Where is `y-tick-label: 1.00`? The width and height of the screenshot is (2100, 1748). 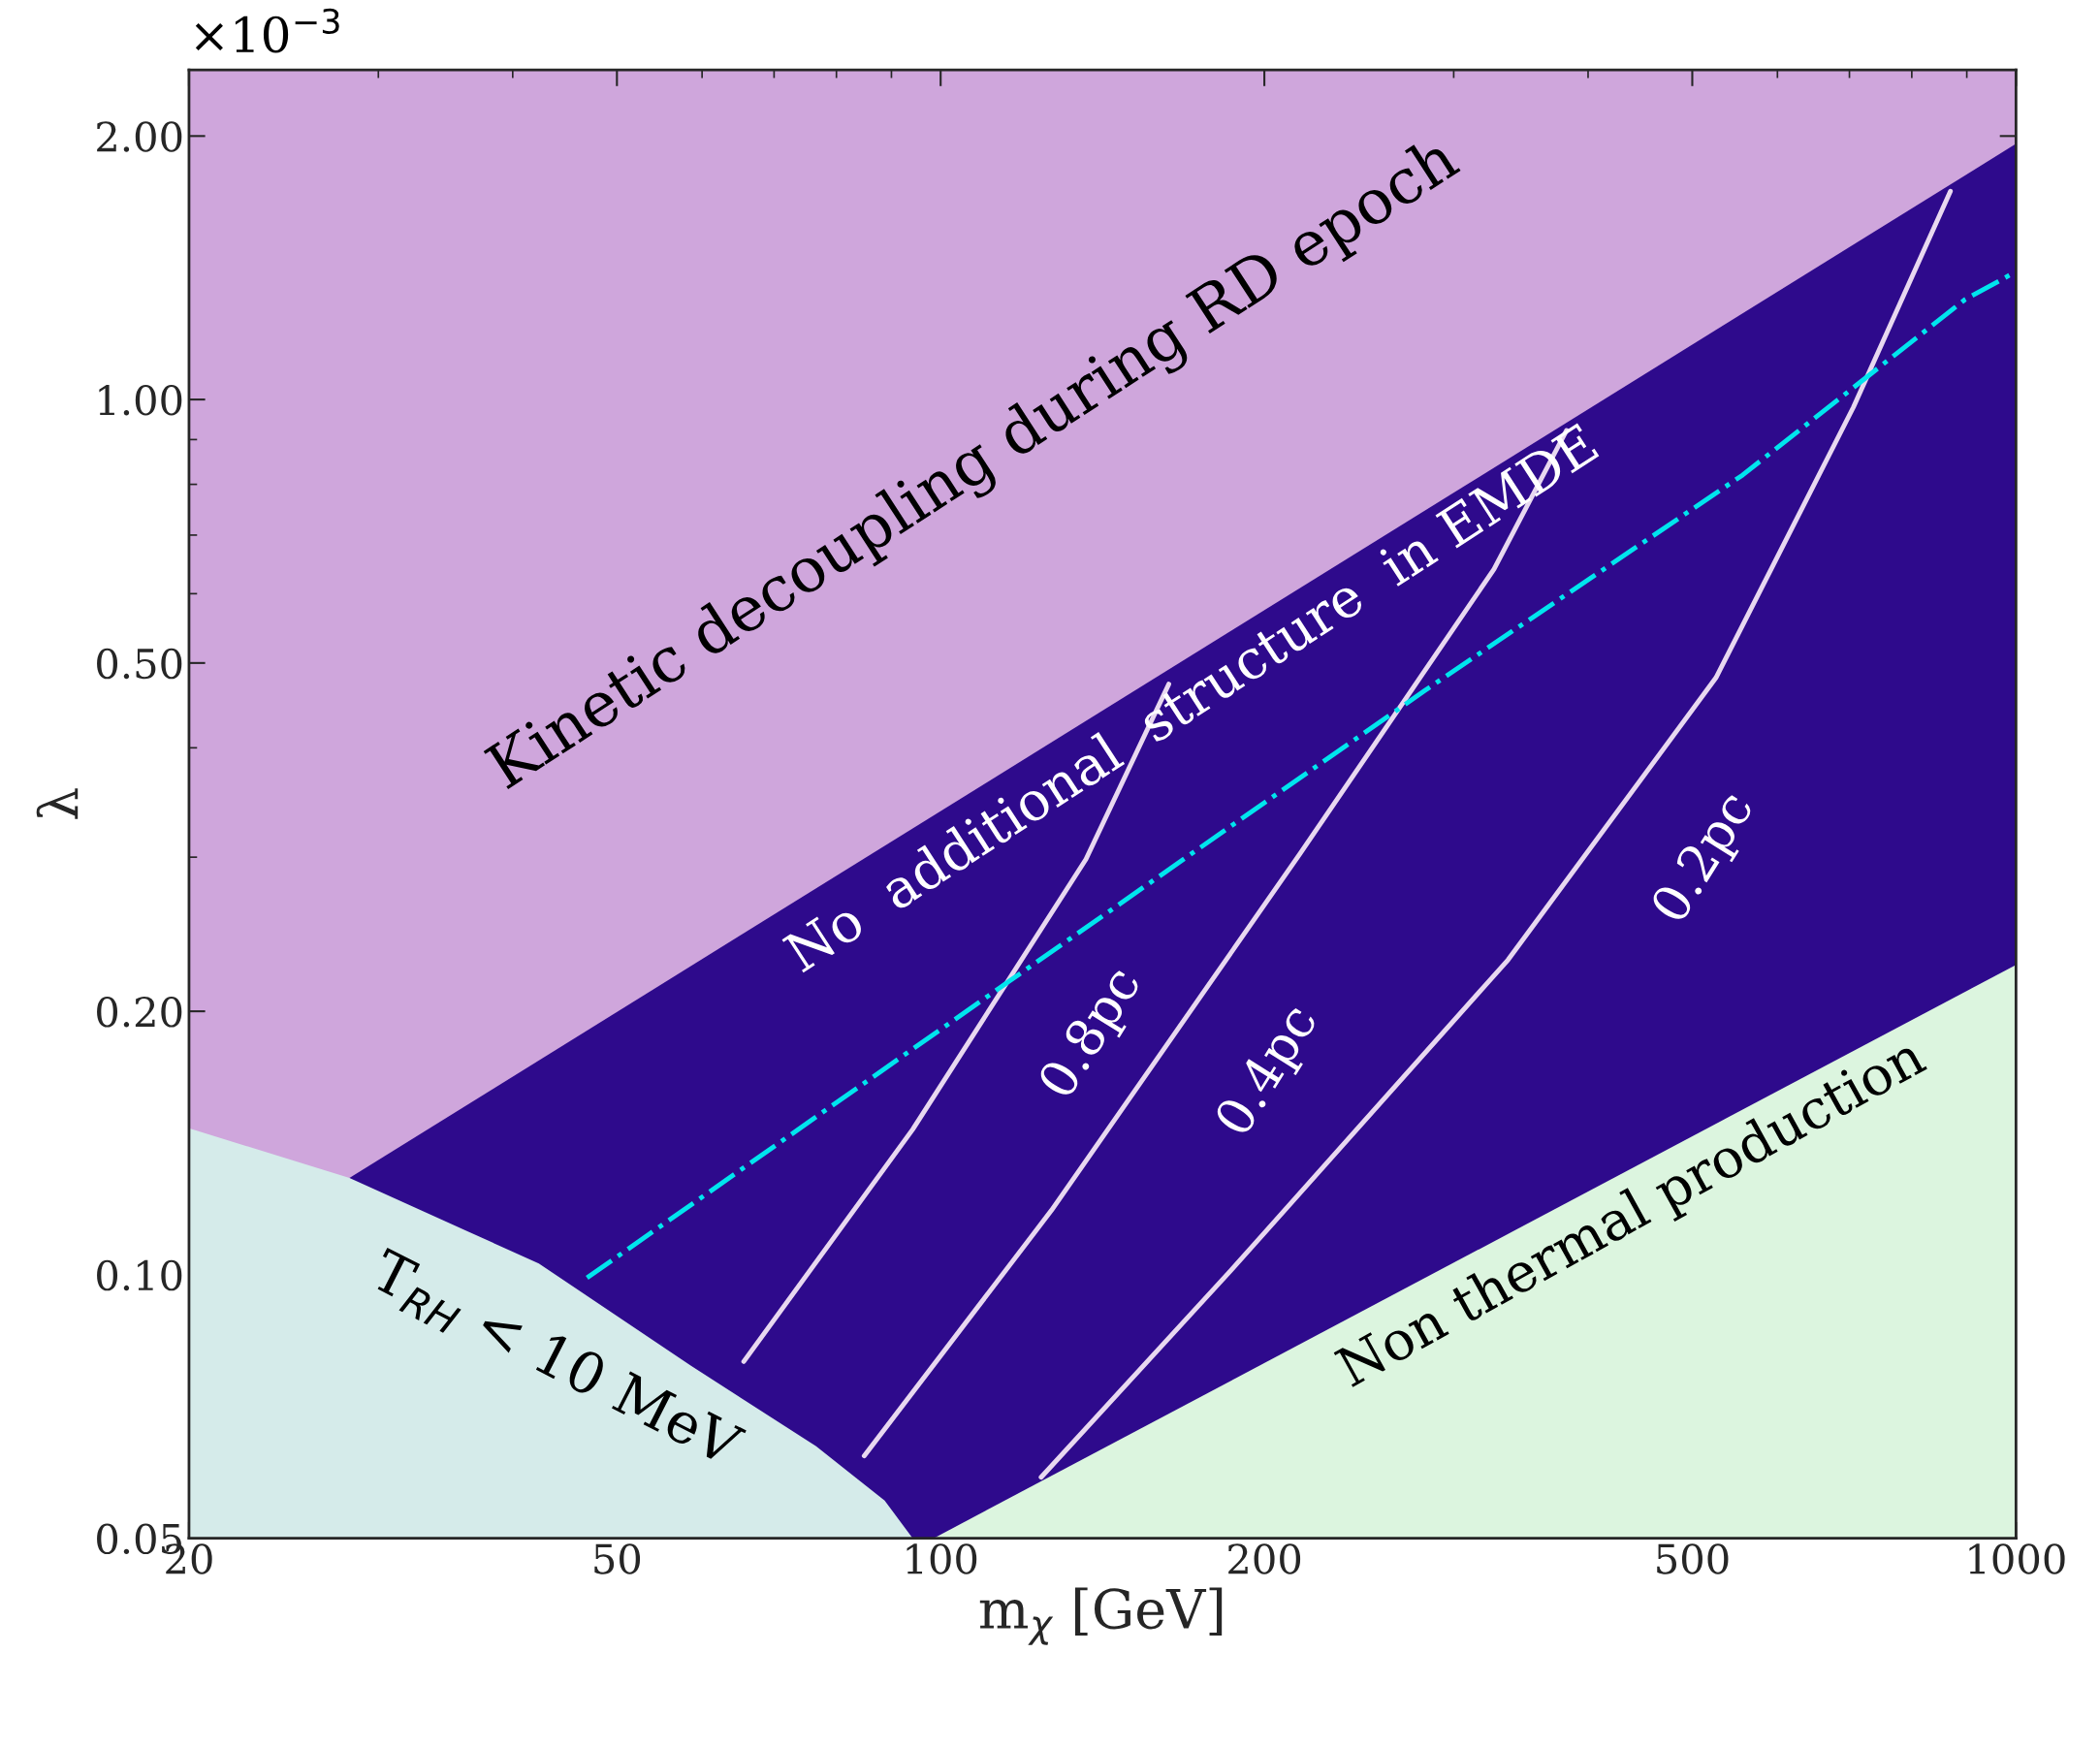 y-tick-label: 1.00 is located at coordinates (140, 400).